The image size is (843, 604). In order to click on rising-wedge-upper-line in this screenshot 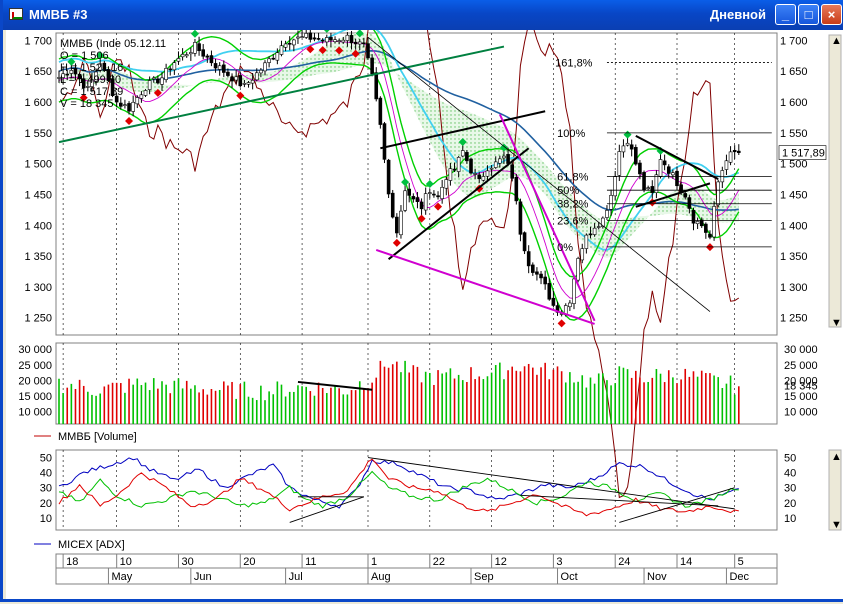, I will do `click(463, 130)`.